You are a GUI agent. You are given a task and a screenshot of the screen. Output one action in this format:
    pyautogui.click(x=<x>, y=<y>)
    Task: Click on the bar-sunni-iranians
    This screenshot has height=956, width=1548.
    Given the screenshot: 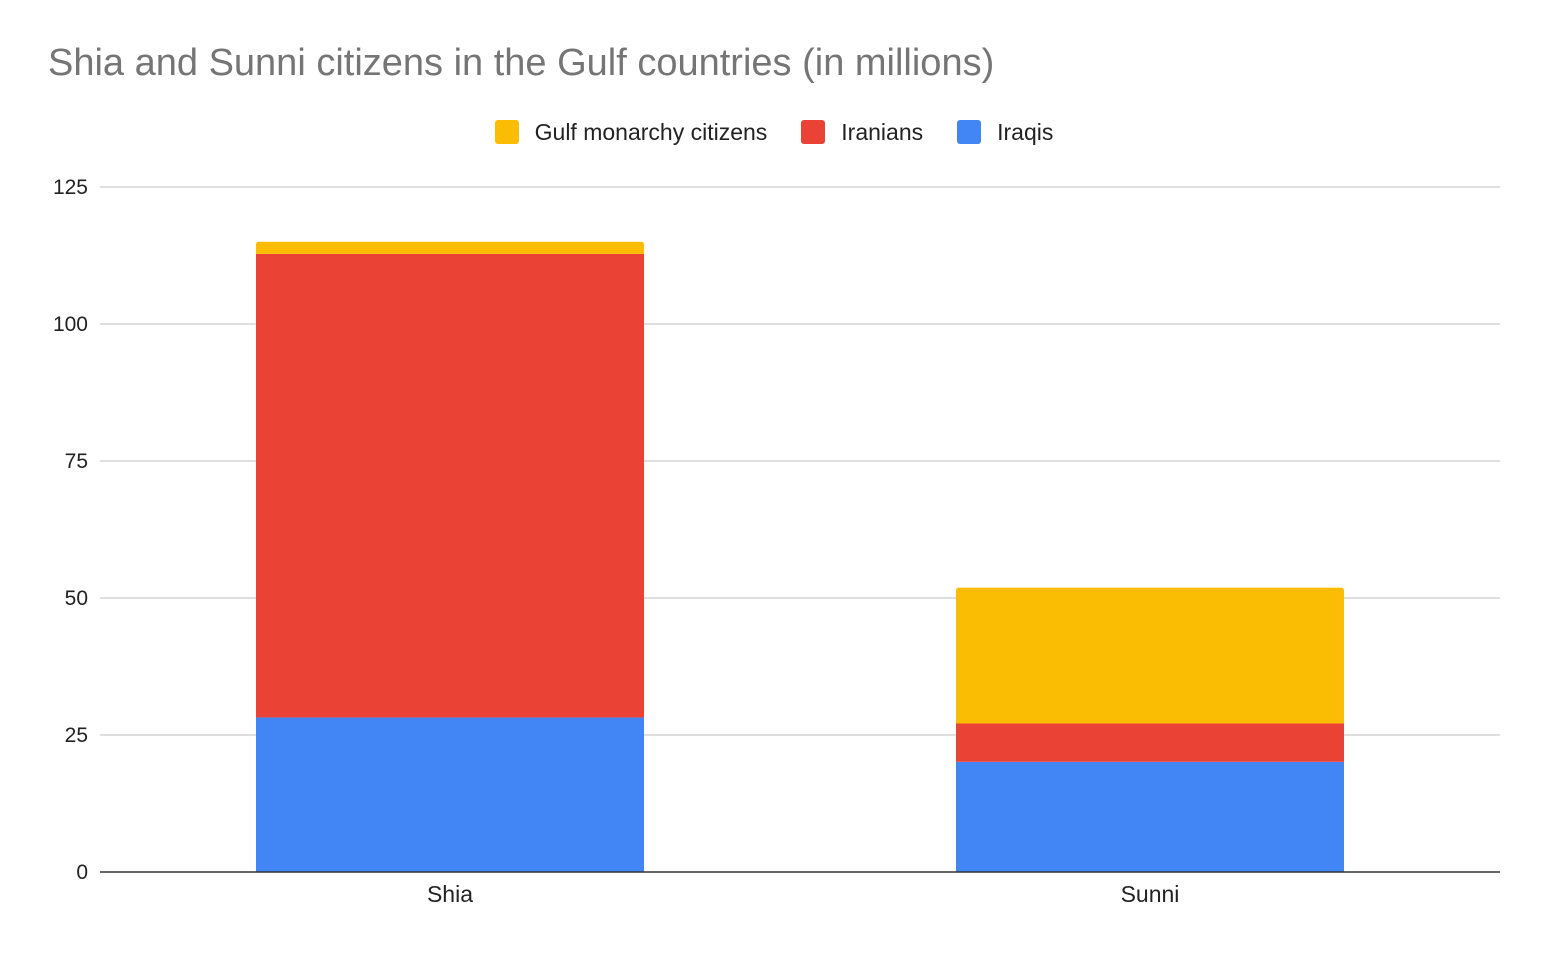 What is the action you would take?
    pyautogui.click(x=1150, y=742)
    